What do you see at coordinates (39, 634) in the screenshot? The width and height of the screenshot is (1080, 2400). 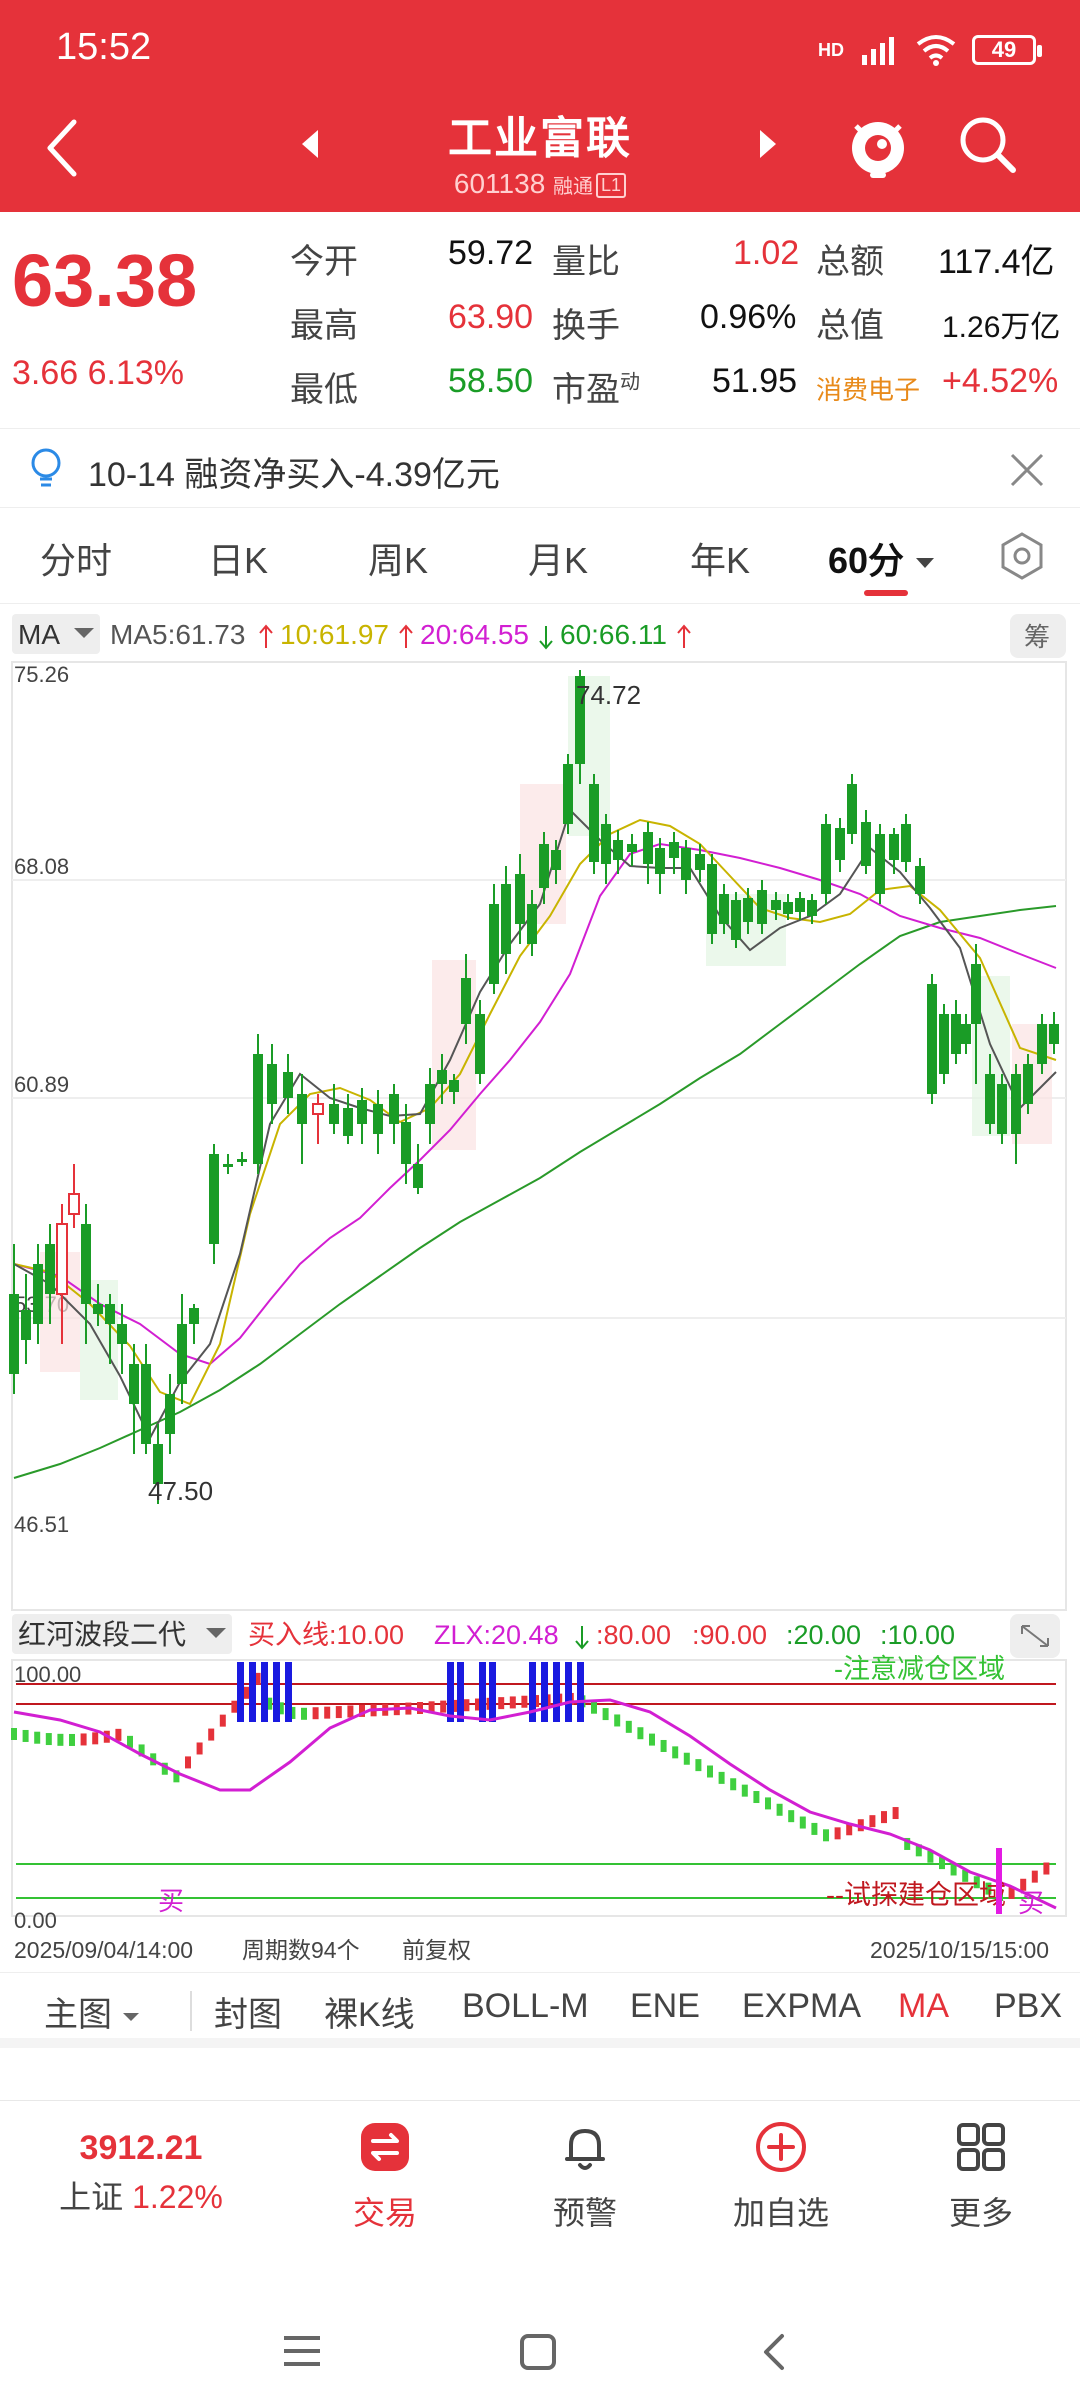 I see `ma-indicator-label: MA` at bounding box center [39, 634].